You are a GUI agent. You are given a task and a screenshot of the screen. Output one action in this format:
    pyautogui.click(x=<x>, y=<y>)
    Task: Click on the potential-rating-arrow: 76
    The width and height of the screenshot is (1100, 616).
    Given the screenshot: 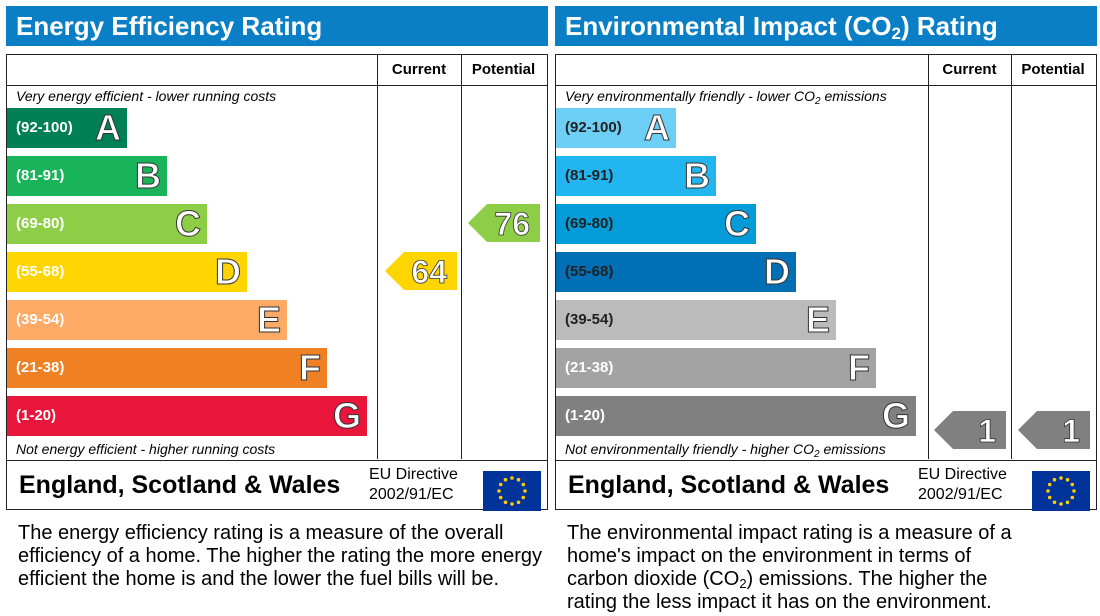 What is the action you would take?
    pyautogui.click(x=504, y=225)
    